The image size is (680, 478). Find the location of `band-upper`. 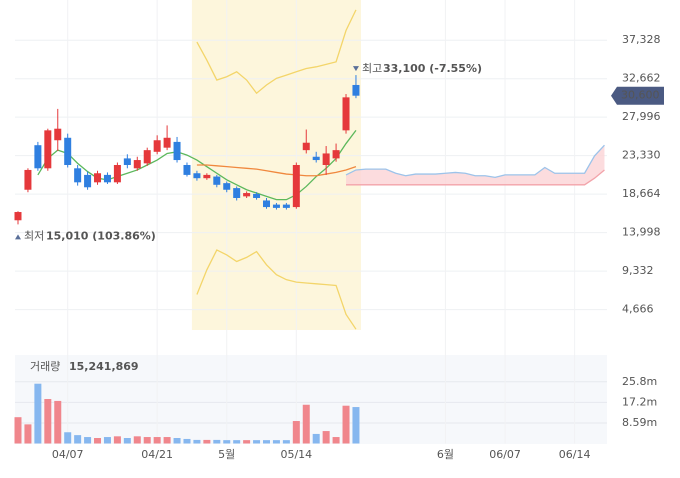

band-upper is located at coordinates (276, 52).